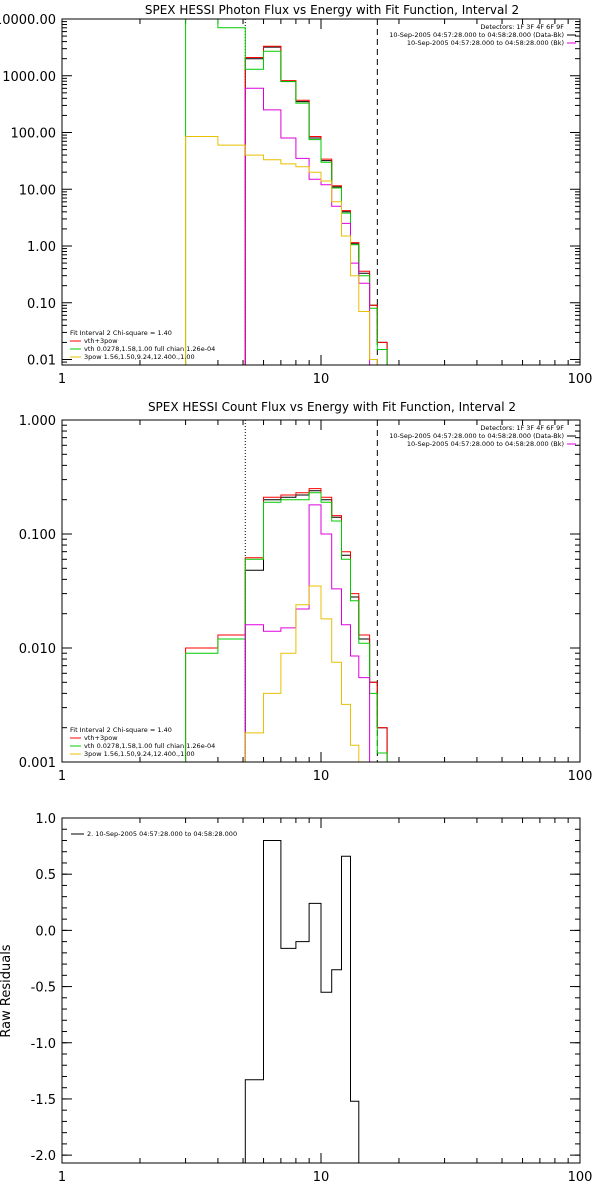 This screenshot has width=600, height=1200. I want to click on y-tick-label: 1.000, so click(37, 421).